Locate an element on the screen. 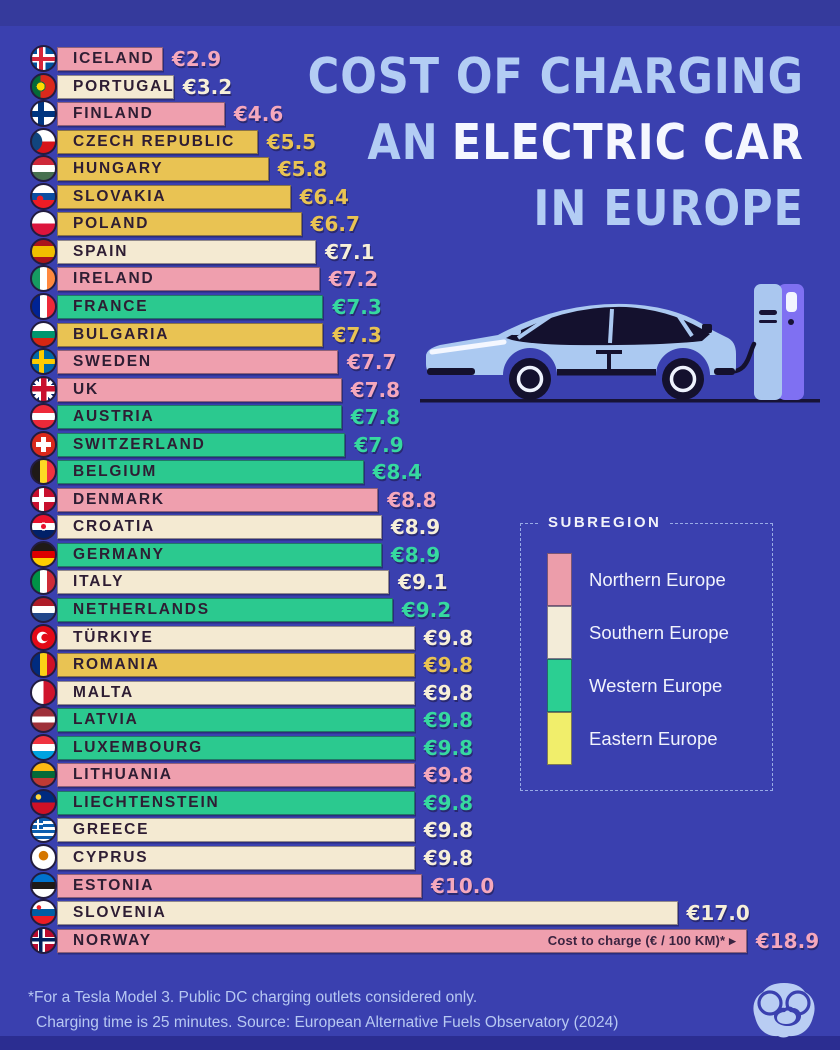 The image size is (840, 1050). country-label: Netherlands is located at coordinates (141, 609).